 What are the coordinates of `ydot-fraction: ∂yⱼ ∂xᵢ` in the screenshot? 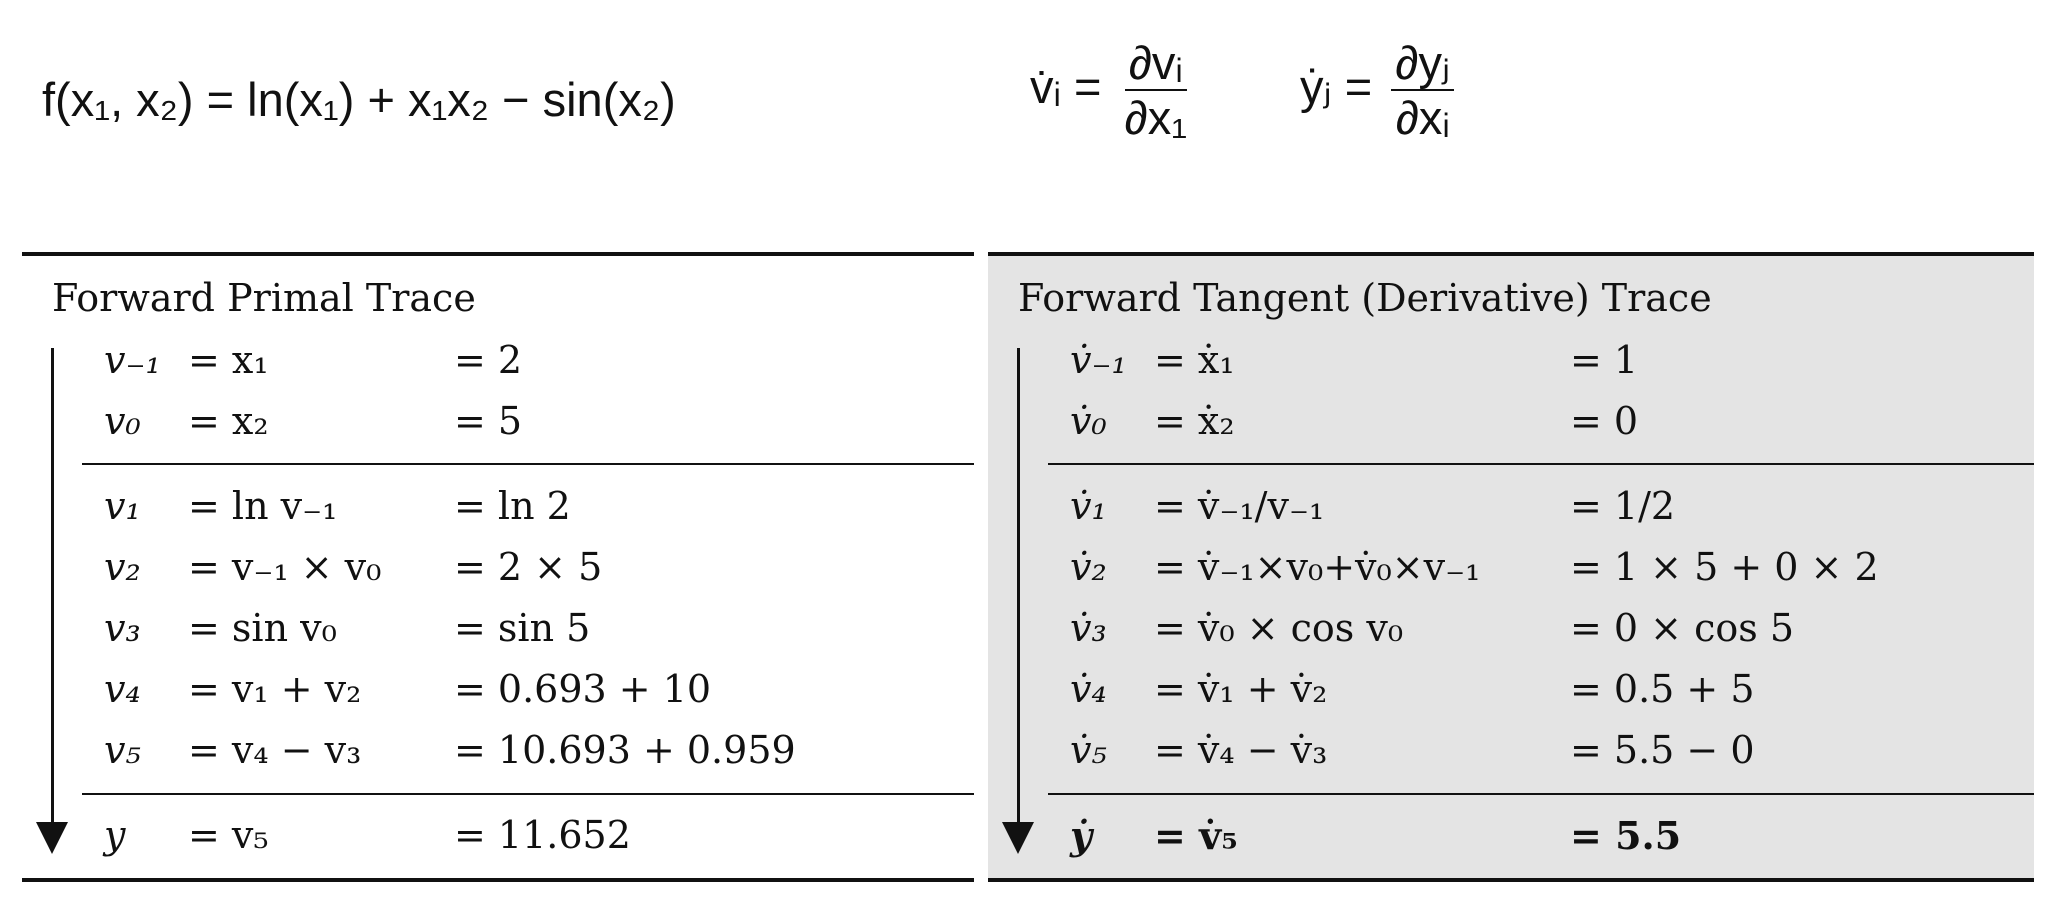 It's located at (1423, 91).